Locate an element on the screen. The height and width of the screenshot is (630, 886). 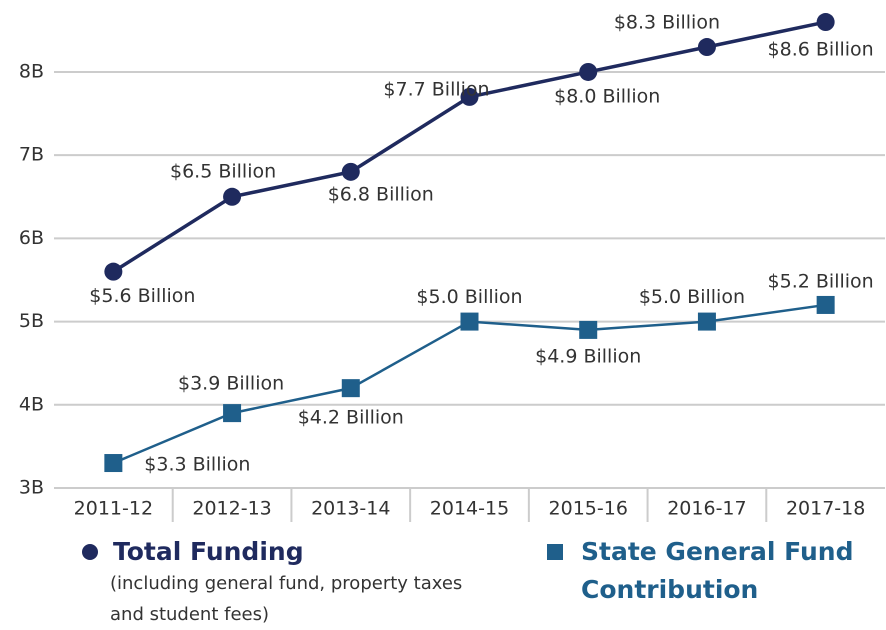
value-label: $4.2 Billion is located at coordinates (351, 418).